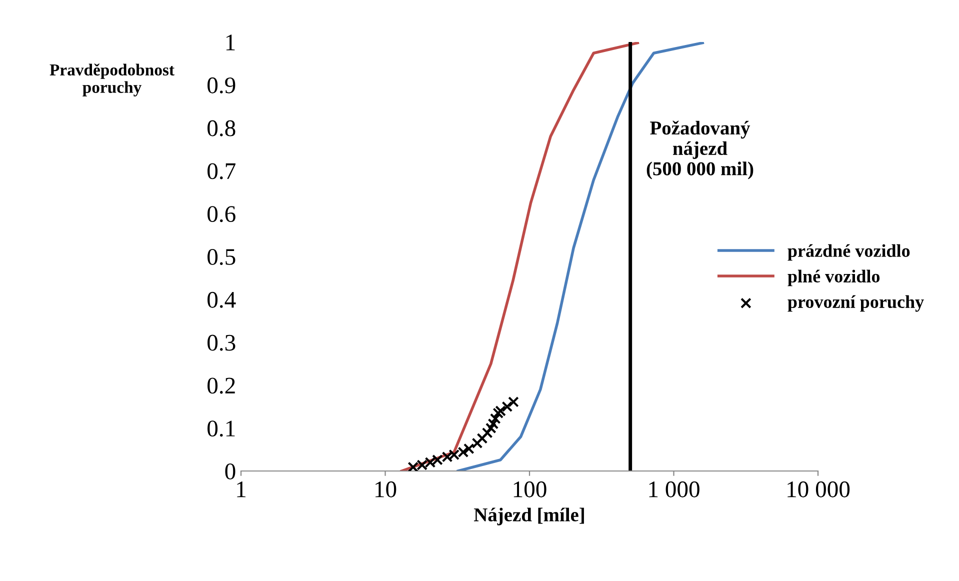 This screenshot has width=959, height=581. Describe the element at coordinates (700, 150) in the screenshot. I see `ref-line-label: Požadovaný nájezd (500 000 mil)` at that location.